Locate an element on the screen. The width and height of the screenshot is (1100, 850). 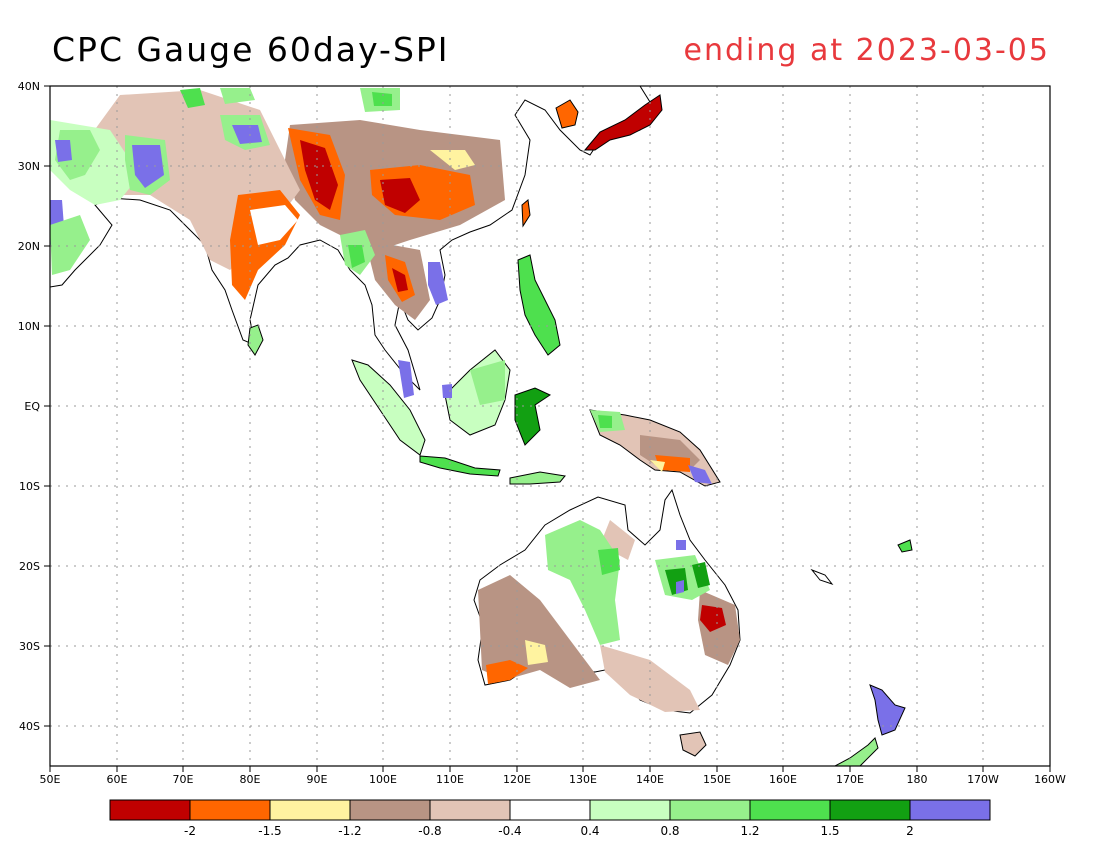
colorbar-label: -1.2 is located at coordinates (349, 831).